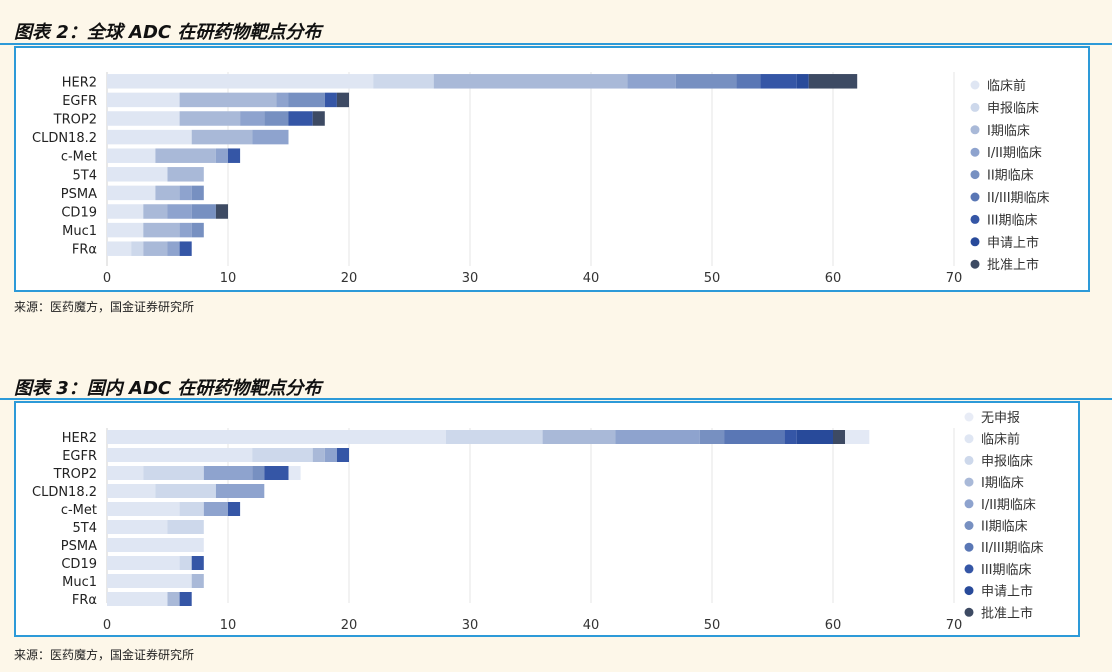 The width and height of the screenshot is (1112, 672). Describe the element at coordinates (84, 600) in the screenshot. I see `category-label: FRα` at that location.